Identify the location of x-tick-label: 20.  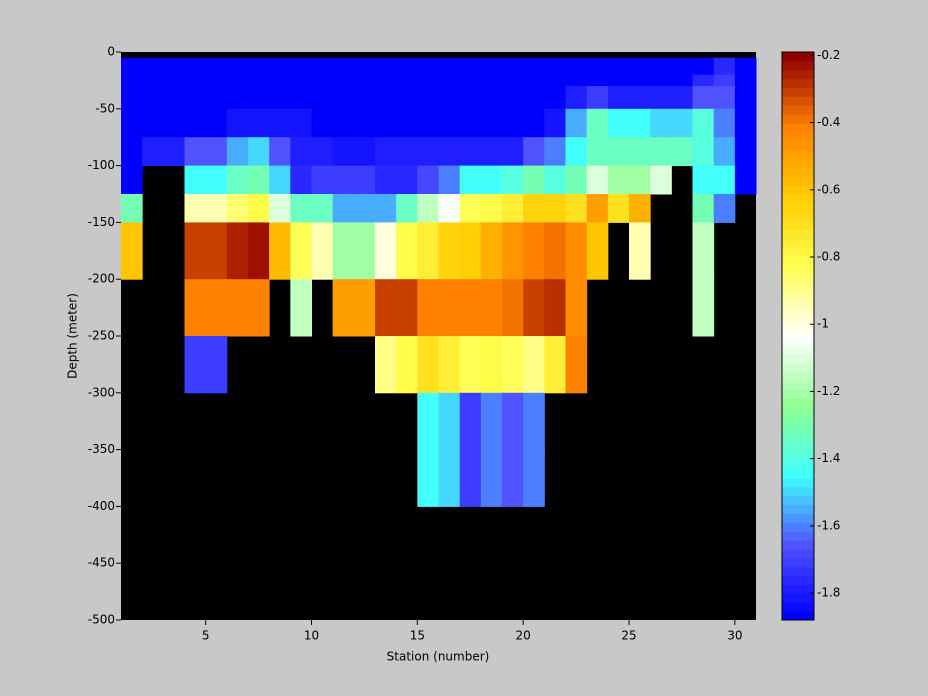
(523, 636).